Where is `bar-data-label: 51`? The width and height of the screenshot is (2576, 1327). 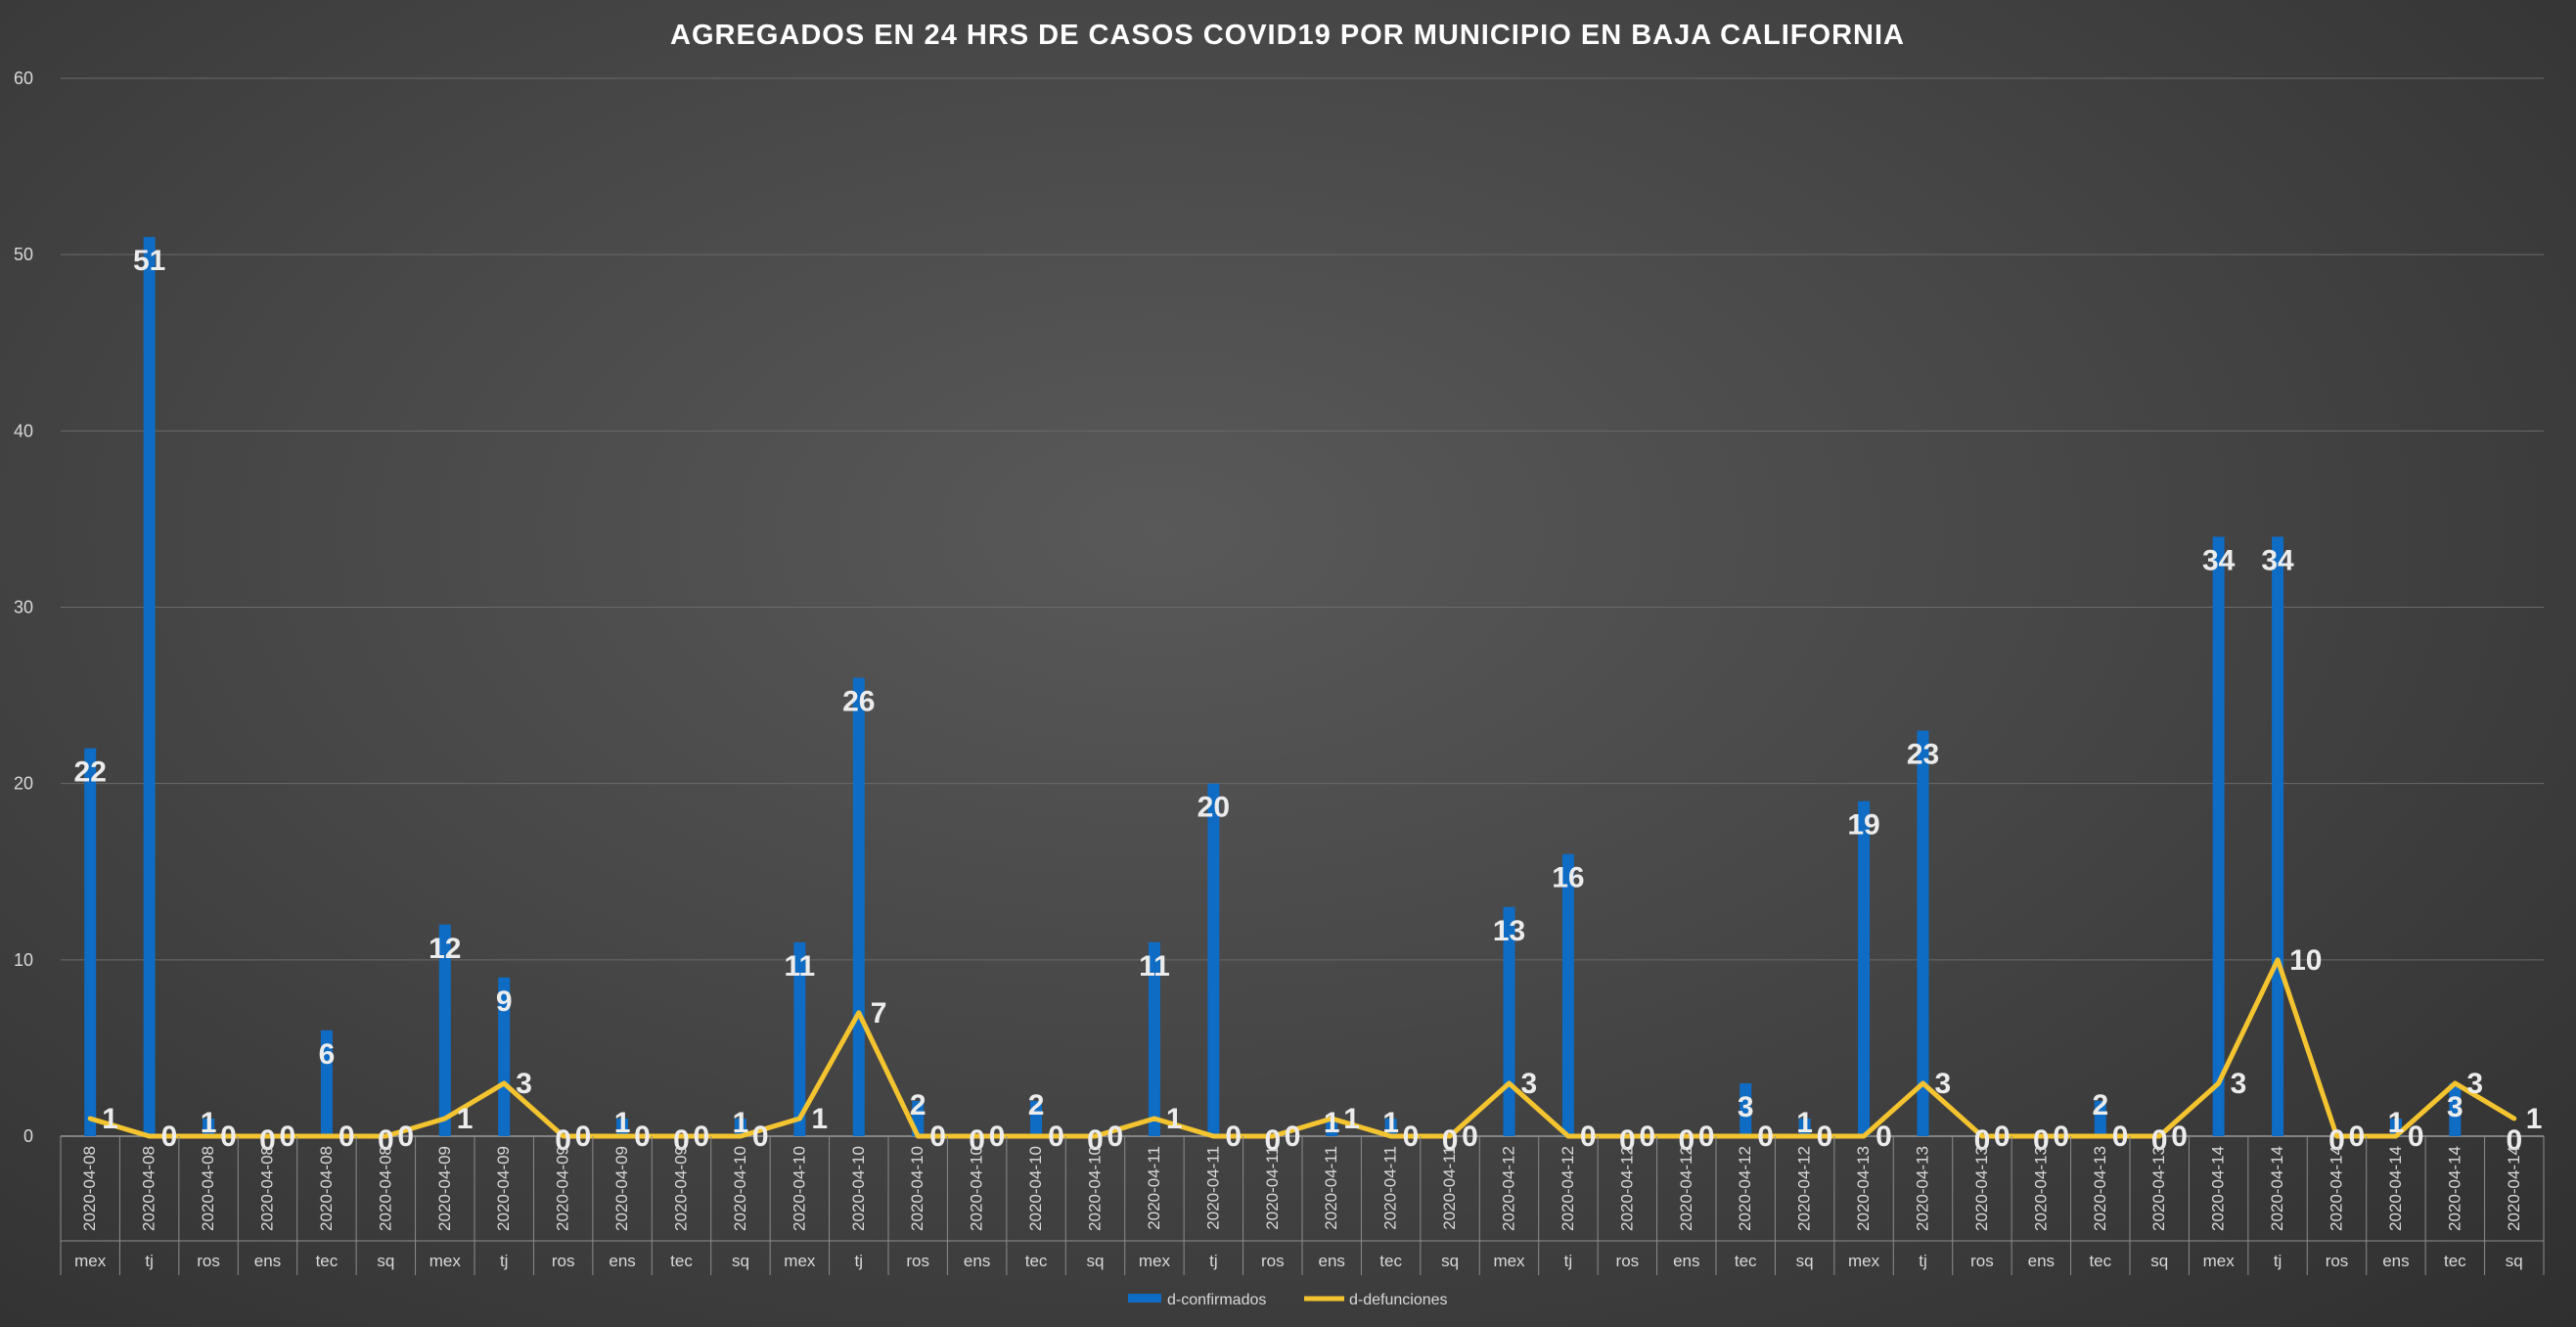 bar-data-label: 51 is located at coordinates (149, 261).